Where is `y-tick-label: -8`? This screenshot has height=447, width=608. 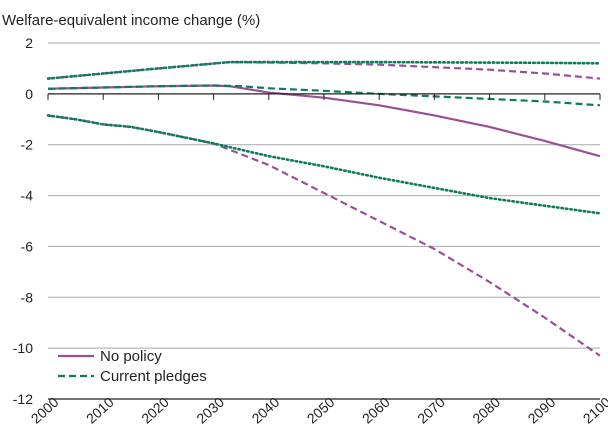 y-tick-label: -8 is located at coordinates (27, 297).